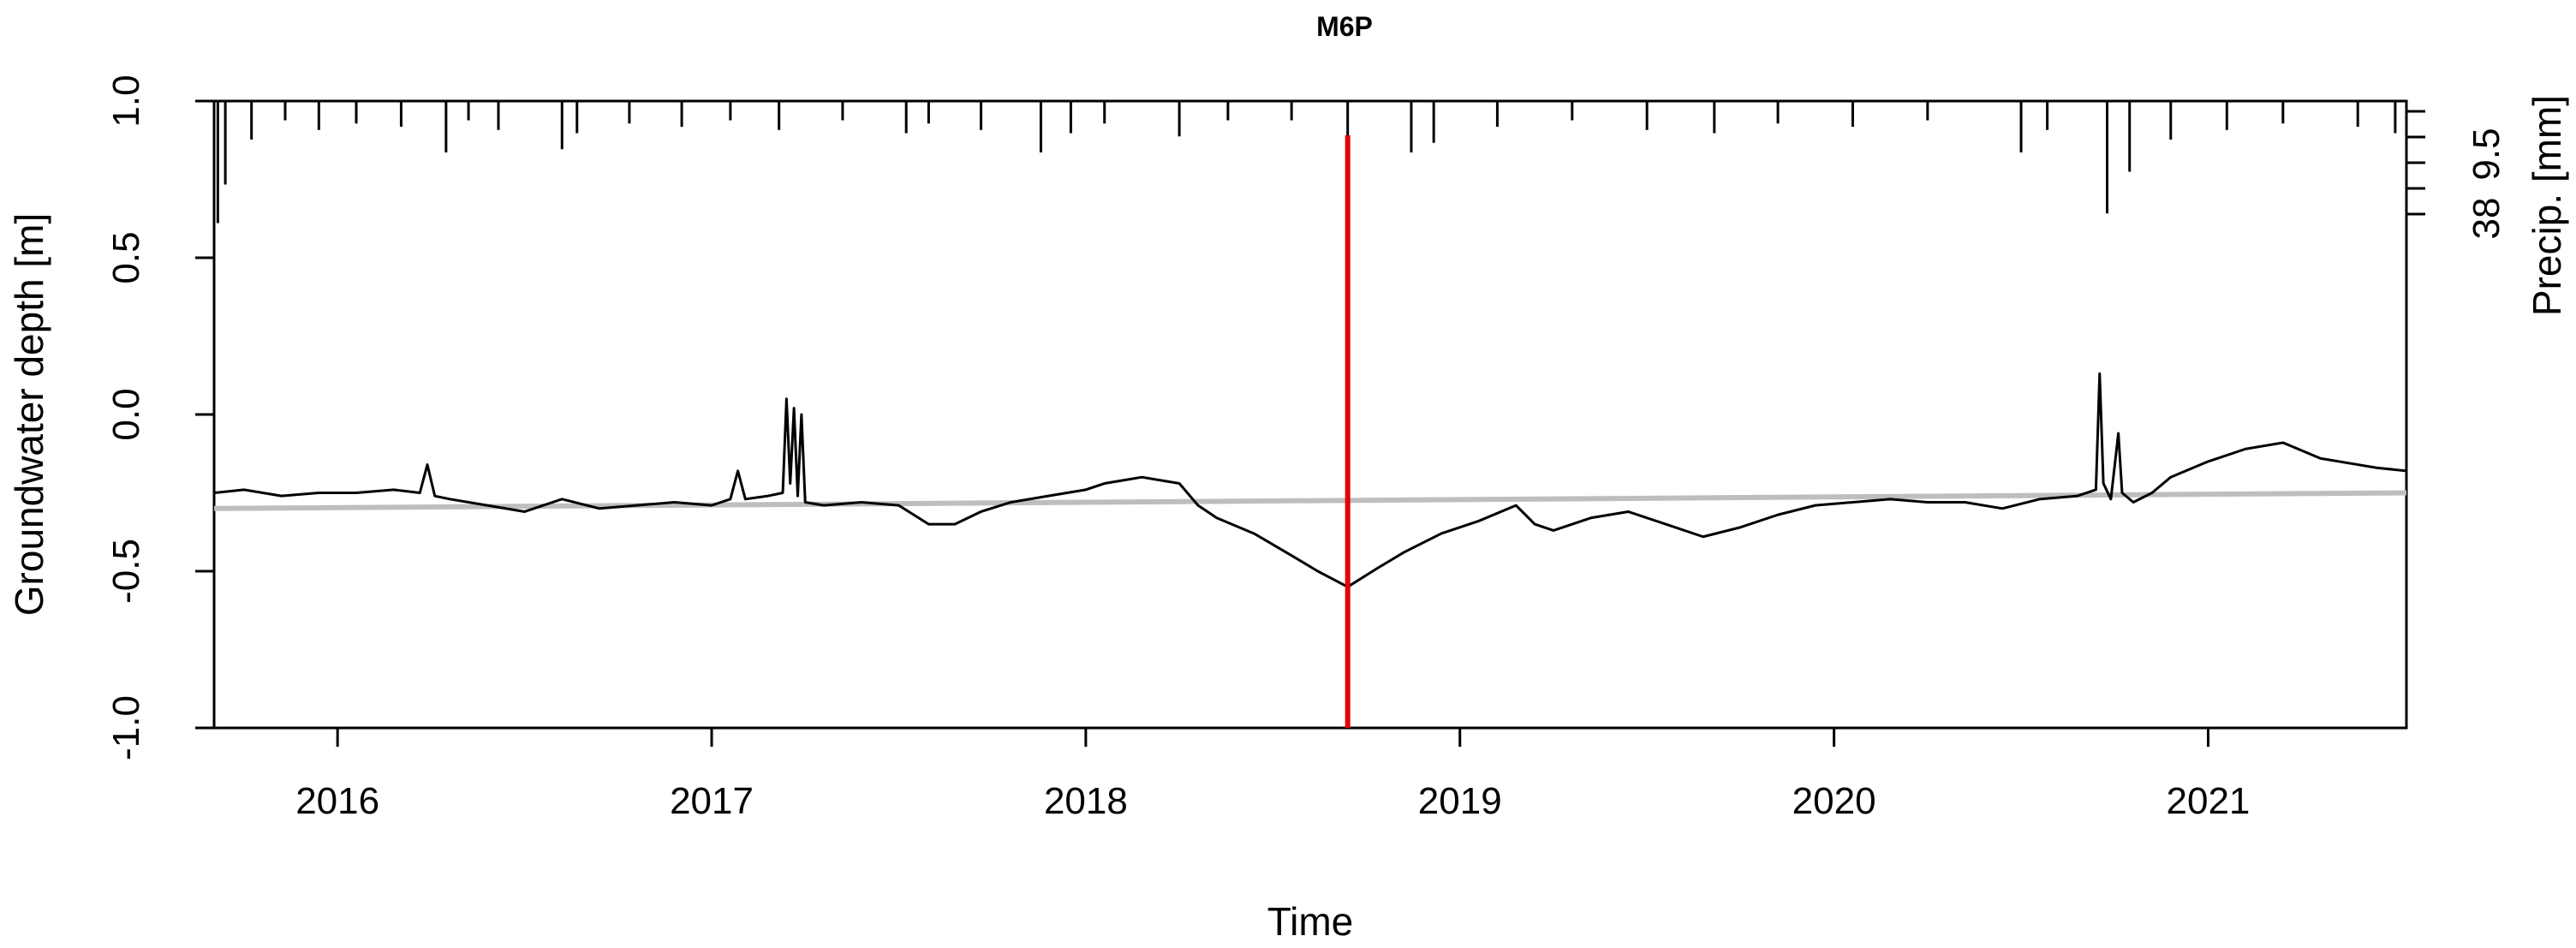 The height and width of the screenshot is (948, 2576). I want to click on y-tick-label: -0.5, so click(126, 571).